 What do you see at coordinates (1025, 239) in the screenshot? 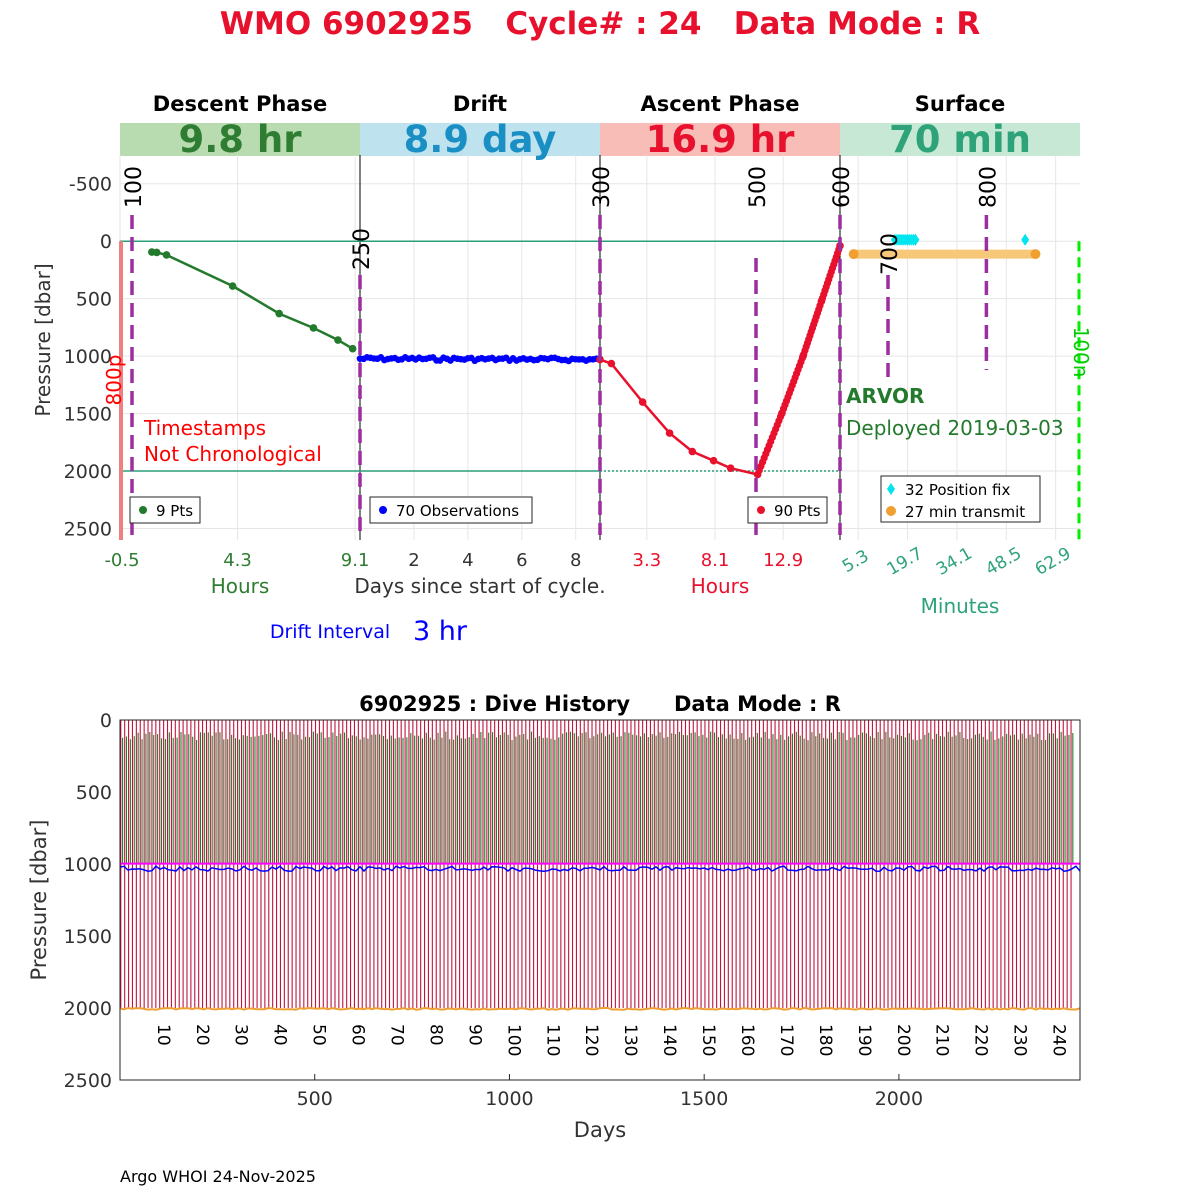
I see `position-fix-point` at bounding box center [1025, 239].